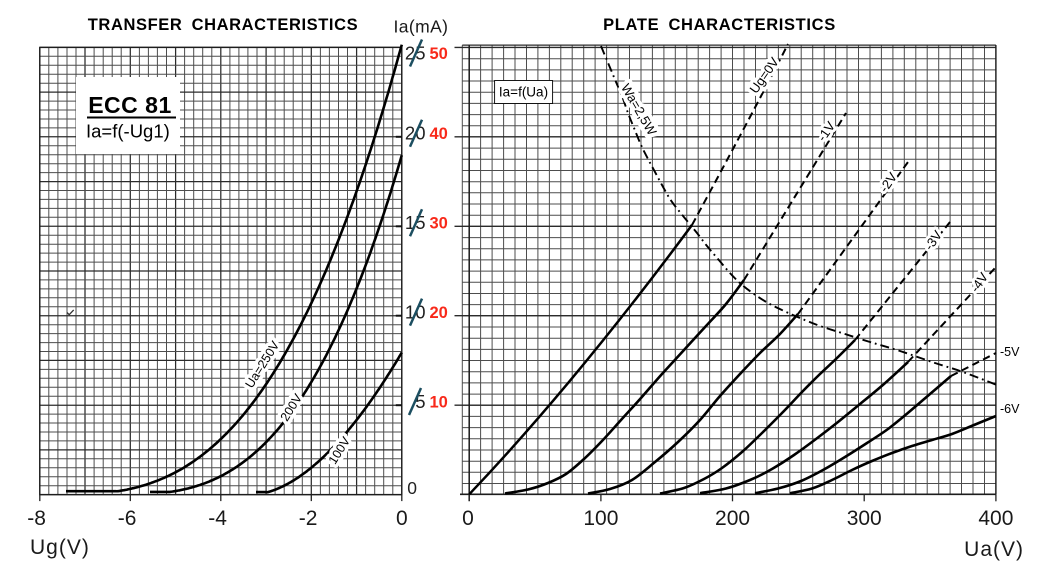  I want to click on svg-text: PLATE CHARACTERISTICS, so click(719, 25).